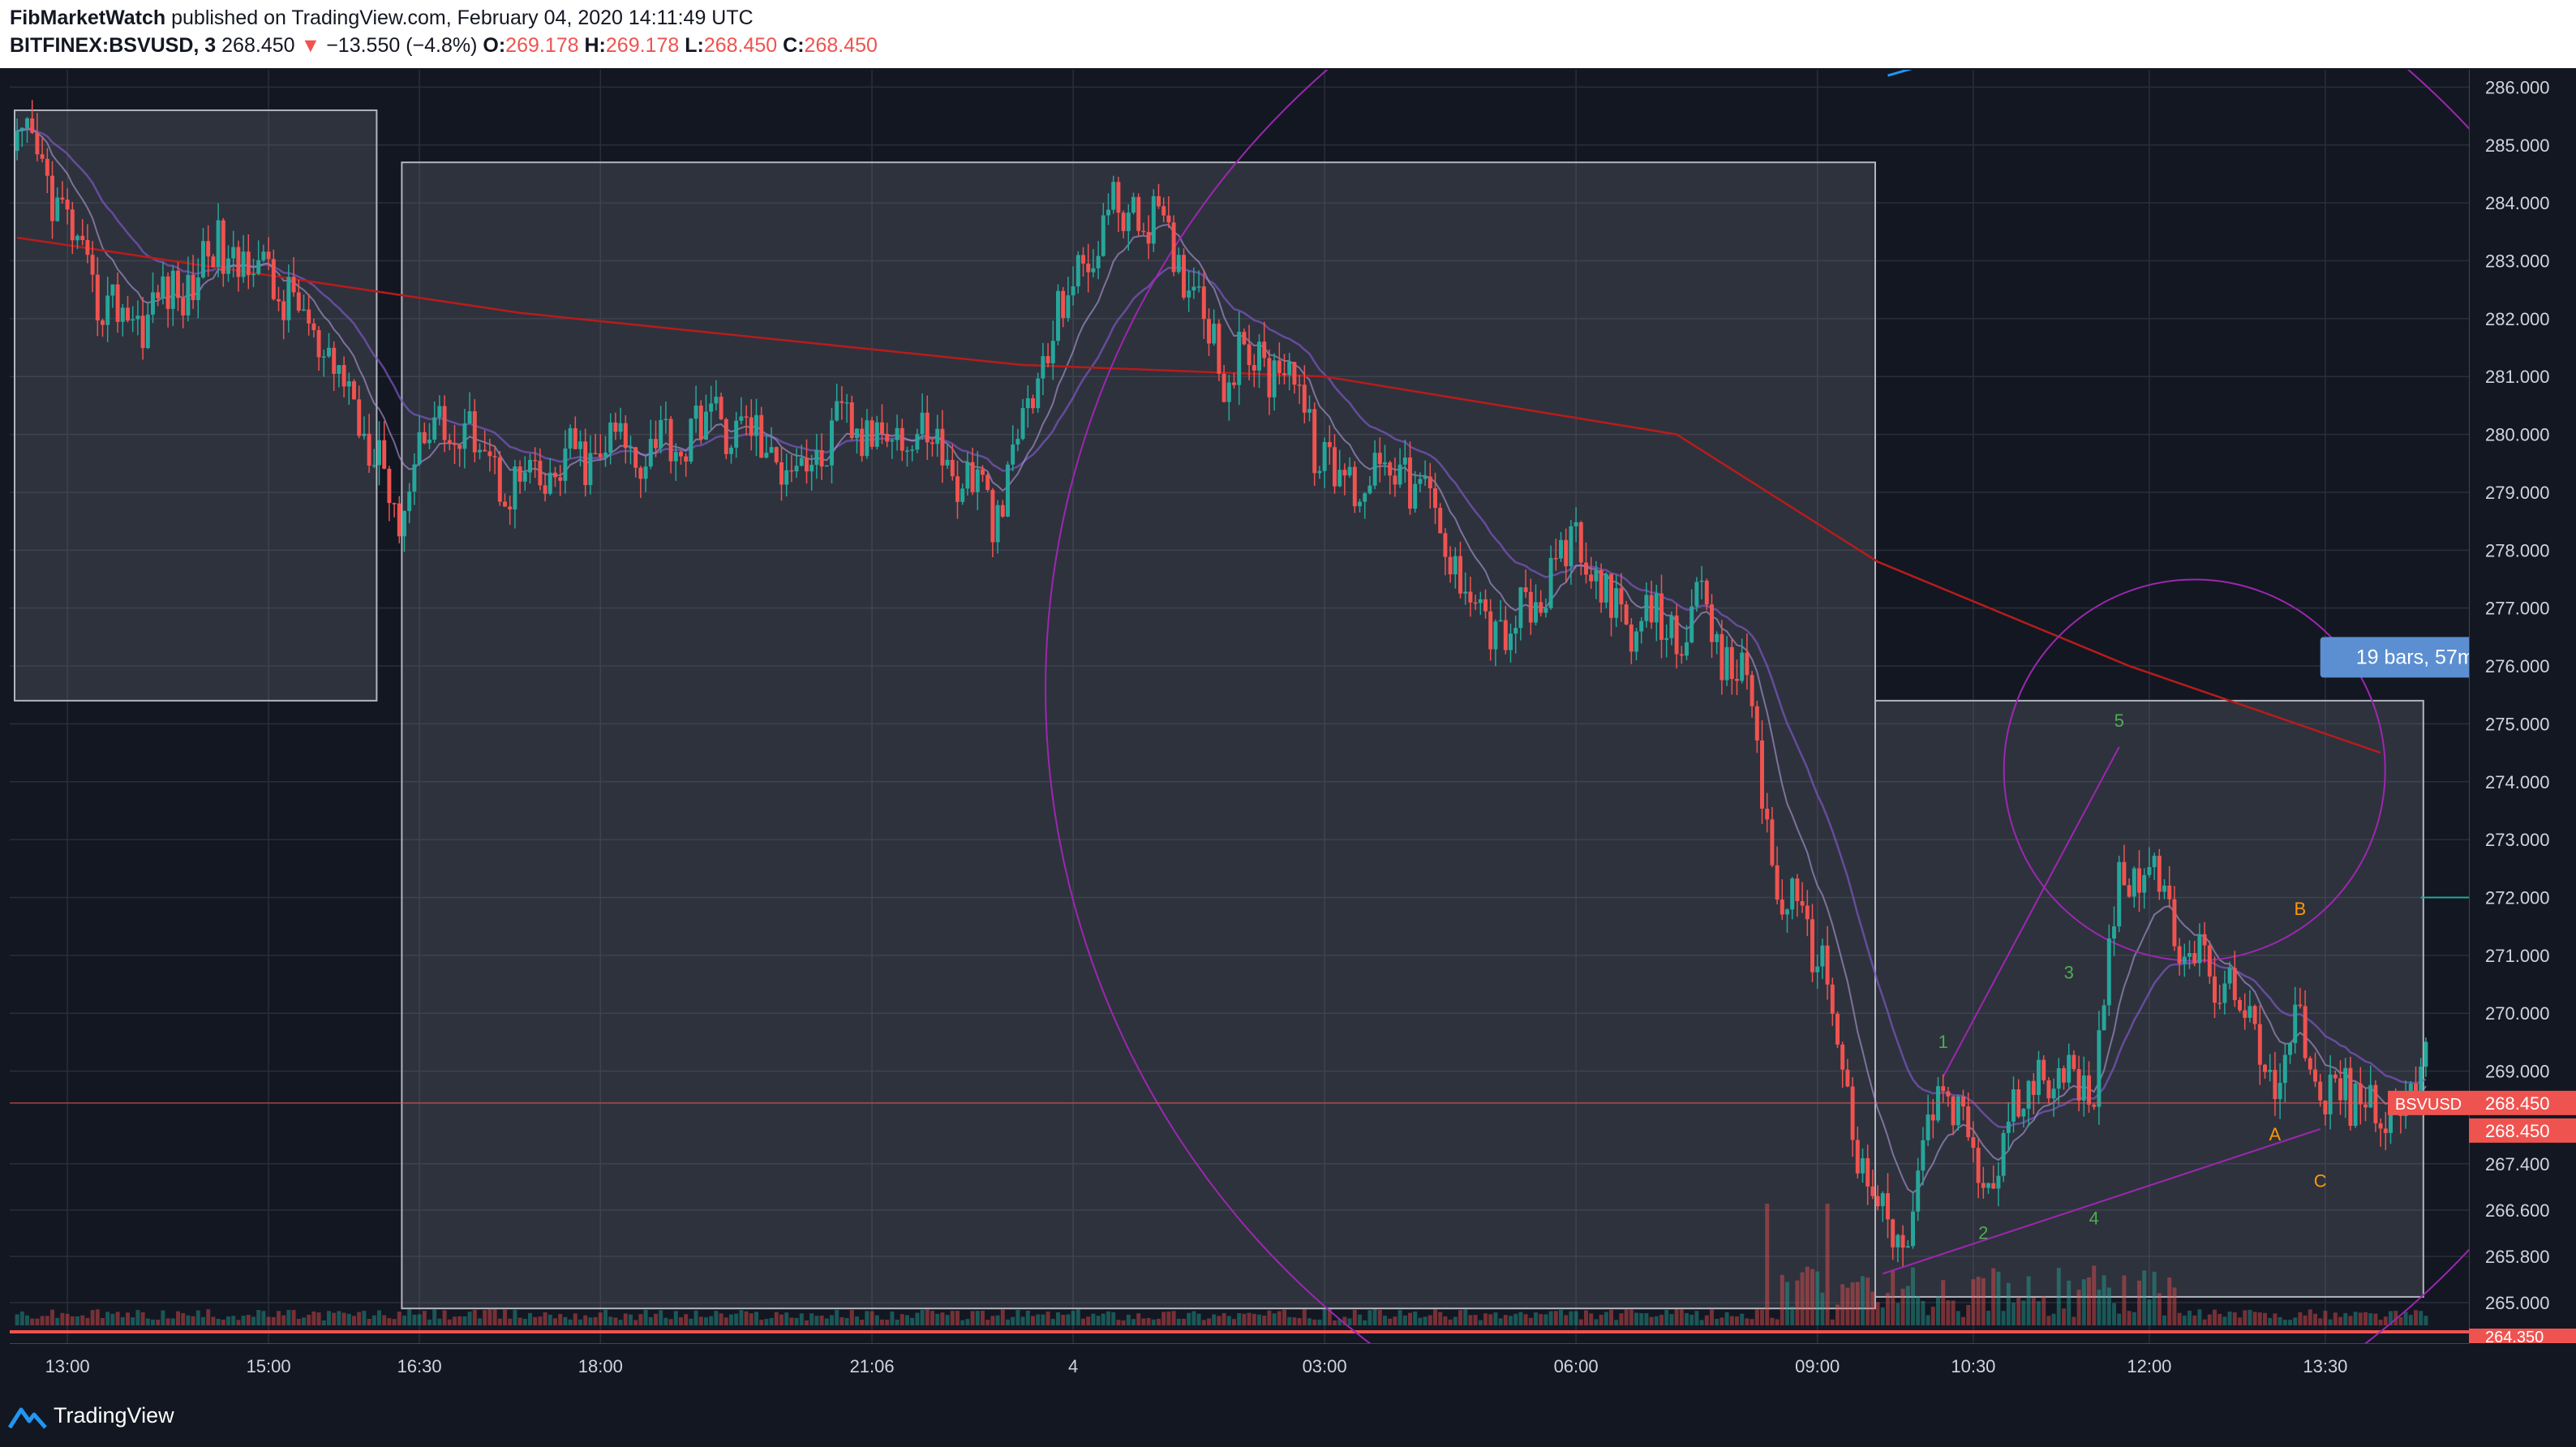 The image size is (2576, 1447). Describe the element at coordinates (2517, 145) in the screenshot. I see `price-tick-label: 285.000` at that location.